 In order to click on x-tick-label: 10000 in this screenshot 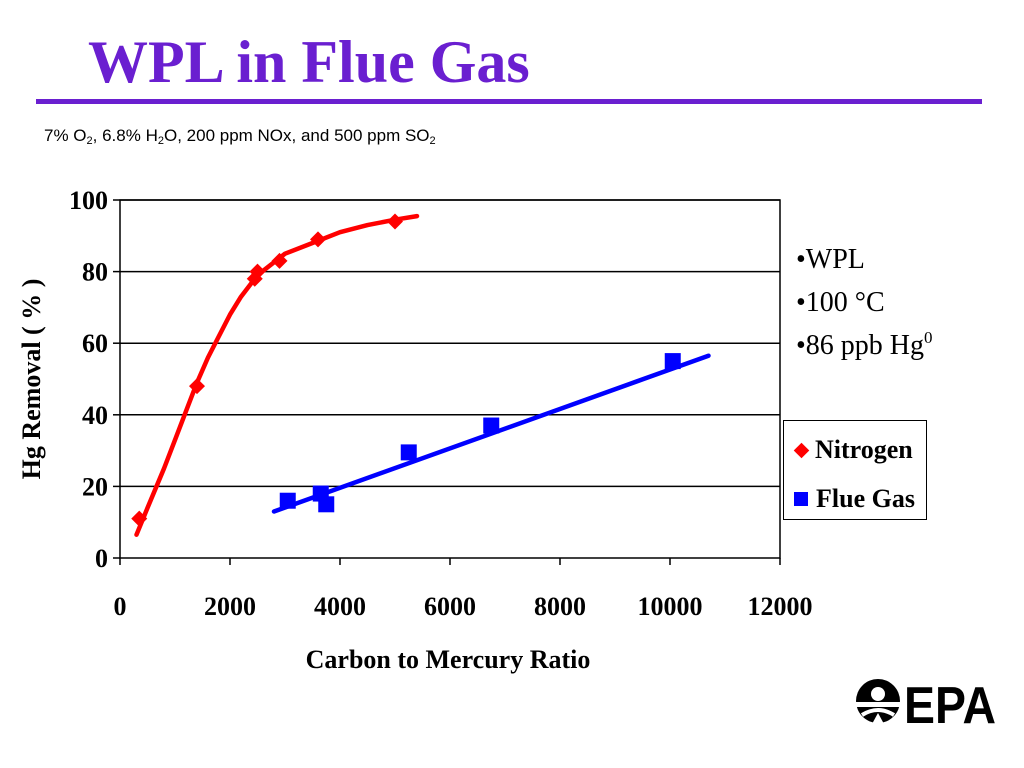, I will do `click(670, 606)`.